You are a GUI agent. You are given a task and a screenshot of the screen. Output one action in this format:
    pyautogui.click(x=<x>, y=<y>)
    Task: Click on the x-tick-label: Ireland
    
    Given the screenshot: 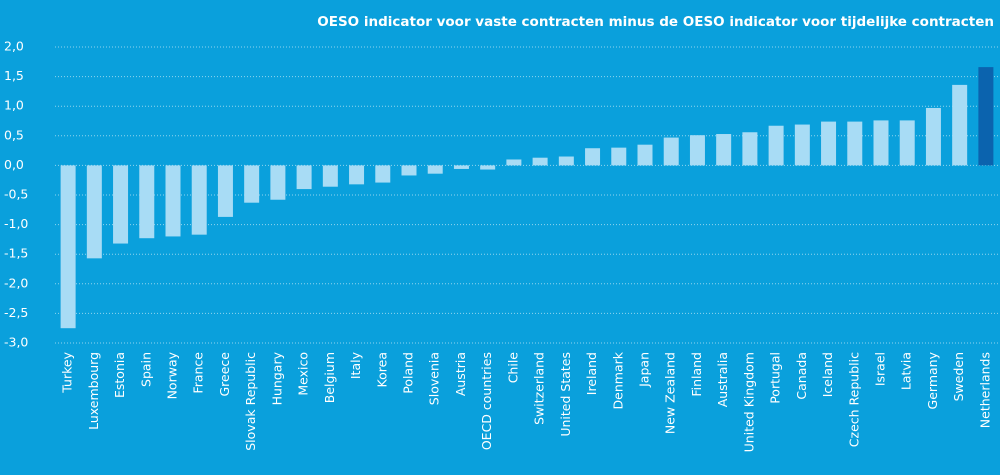 What is the action you would take?
    pyautogui.click(x=591, y=373)
    